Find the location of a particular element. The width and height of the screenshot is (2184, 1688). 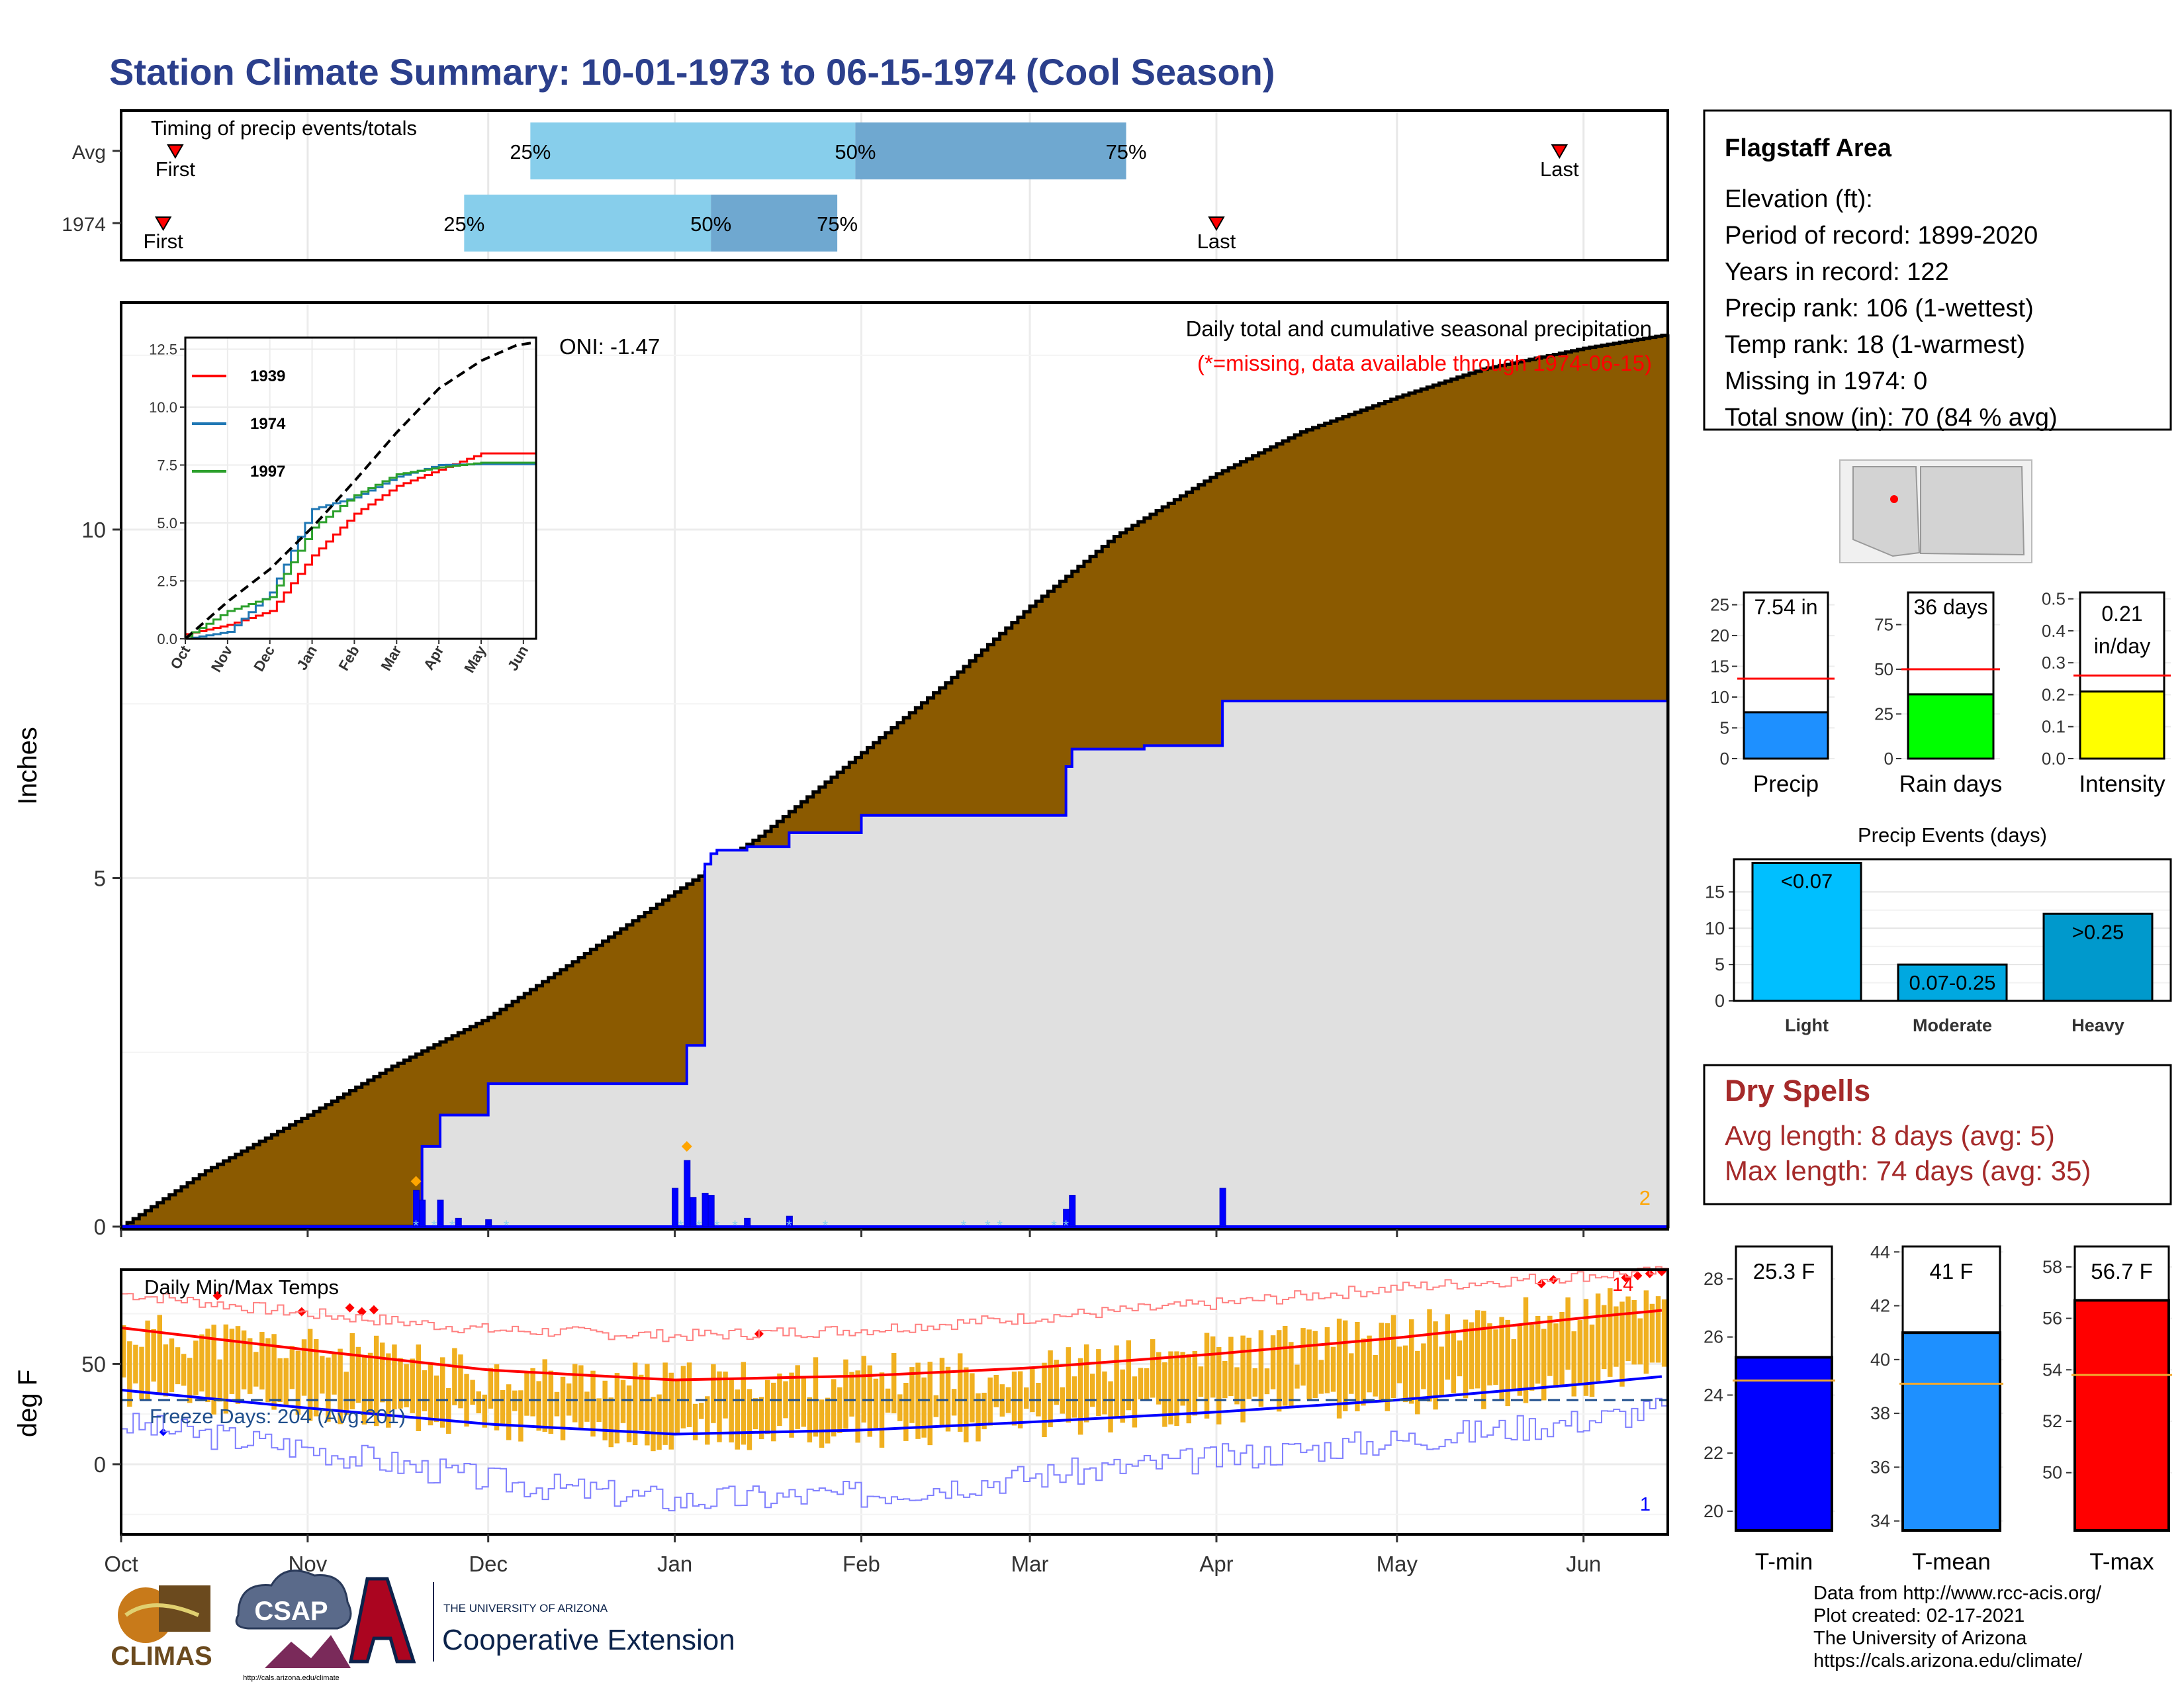

credit-line: Plot created: 02-17-2021 is located at coordinates (1919, 1615).